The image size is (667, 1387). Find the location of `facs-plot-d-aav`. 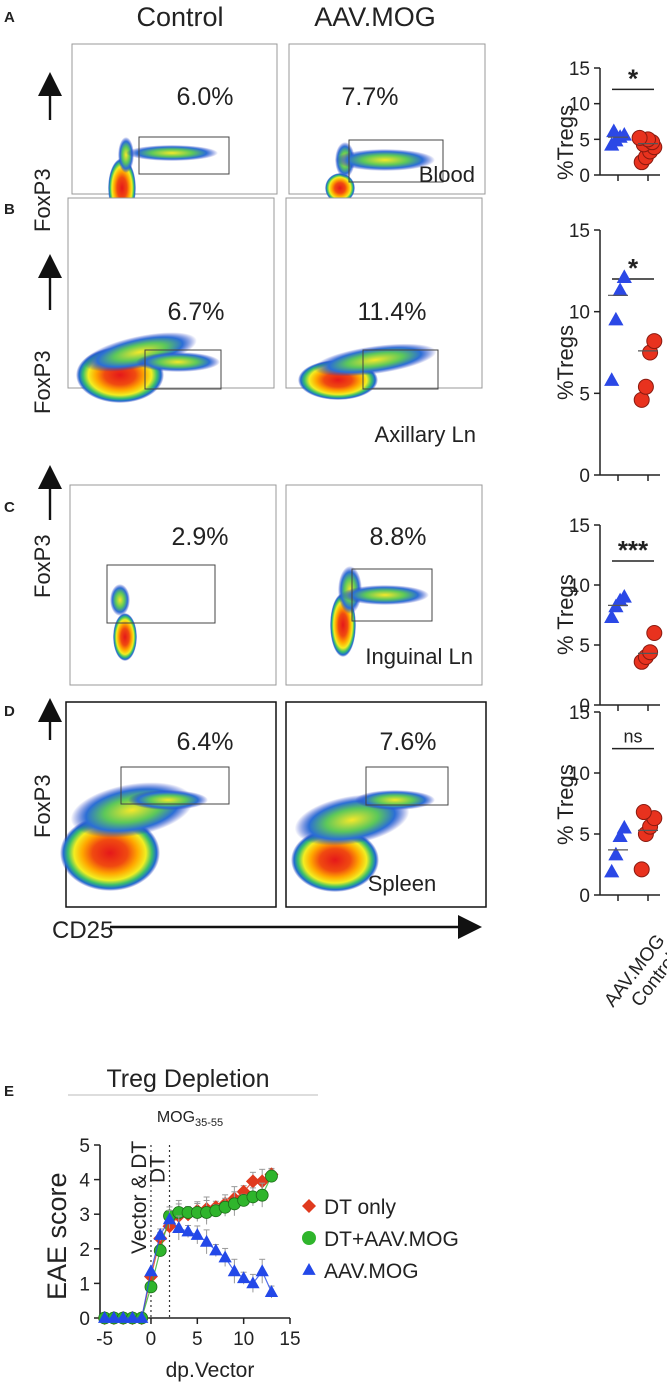

facs-plot-d-aav is located at coordinates (386, 804).